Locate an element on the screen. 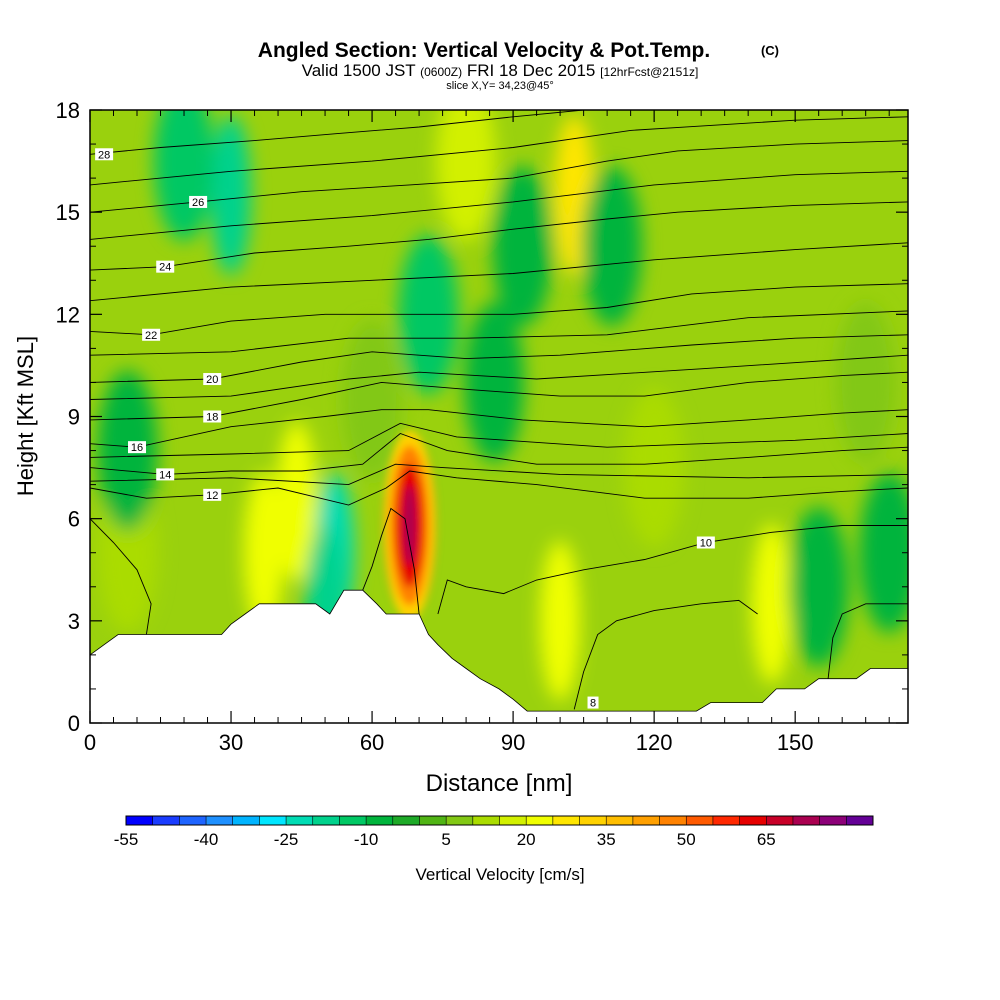 This screenshot has height=1000, width=1000. theta-label: 8 is located at coordinates (593, 704).